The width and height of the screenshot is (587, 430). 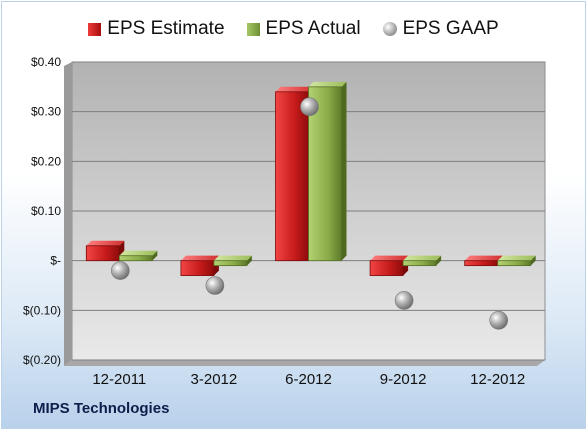 What do you see at coordinates (46, 211) in the screenshot?
I see `y-tick-label: $0.10` at bounding box center [46, 211].